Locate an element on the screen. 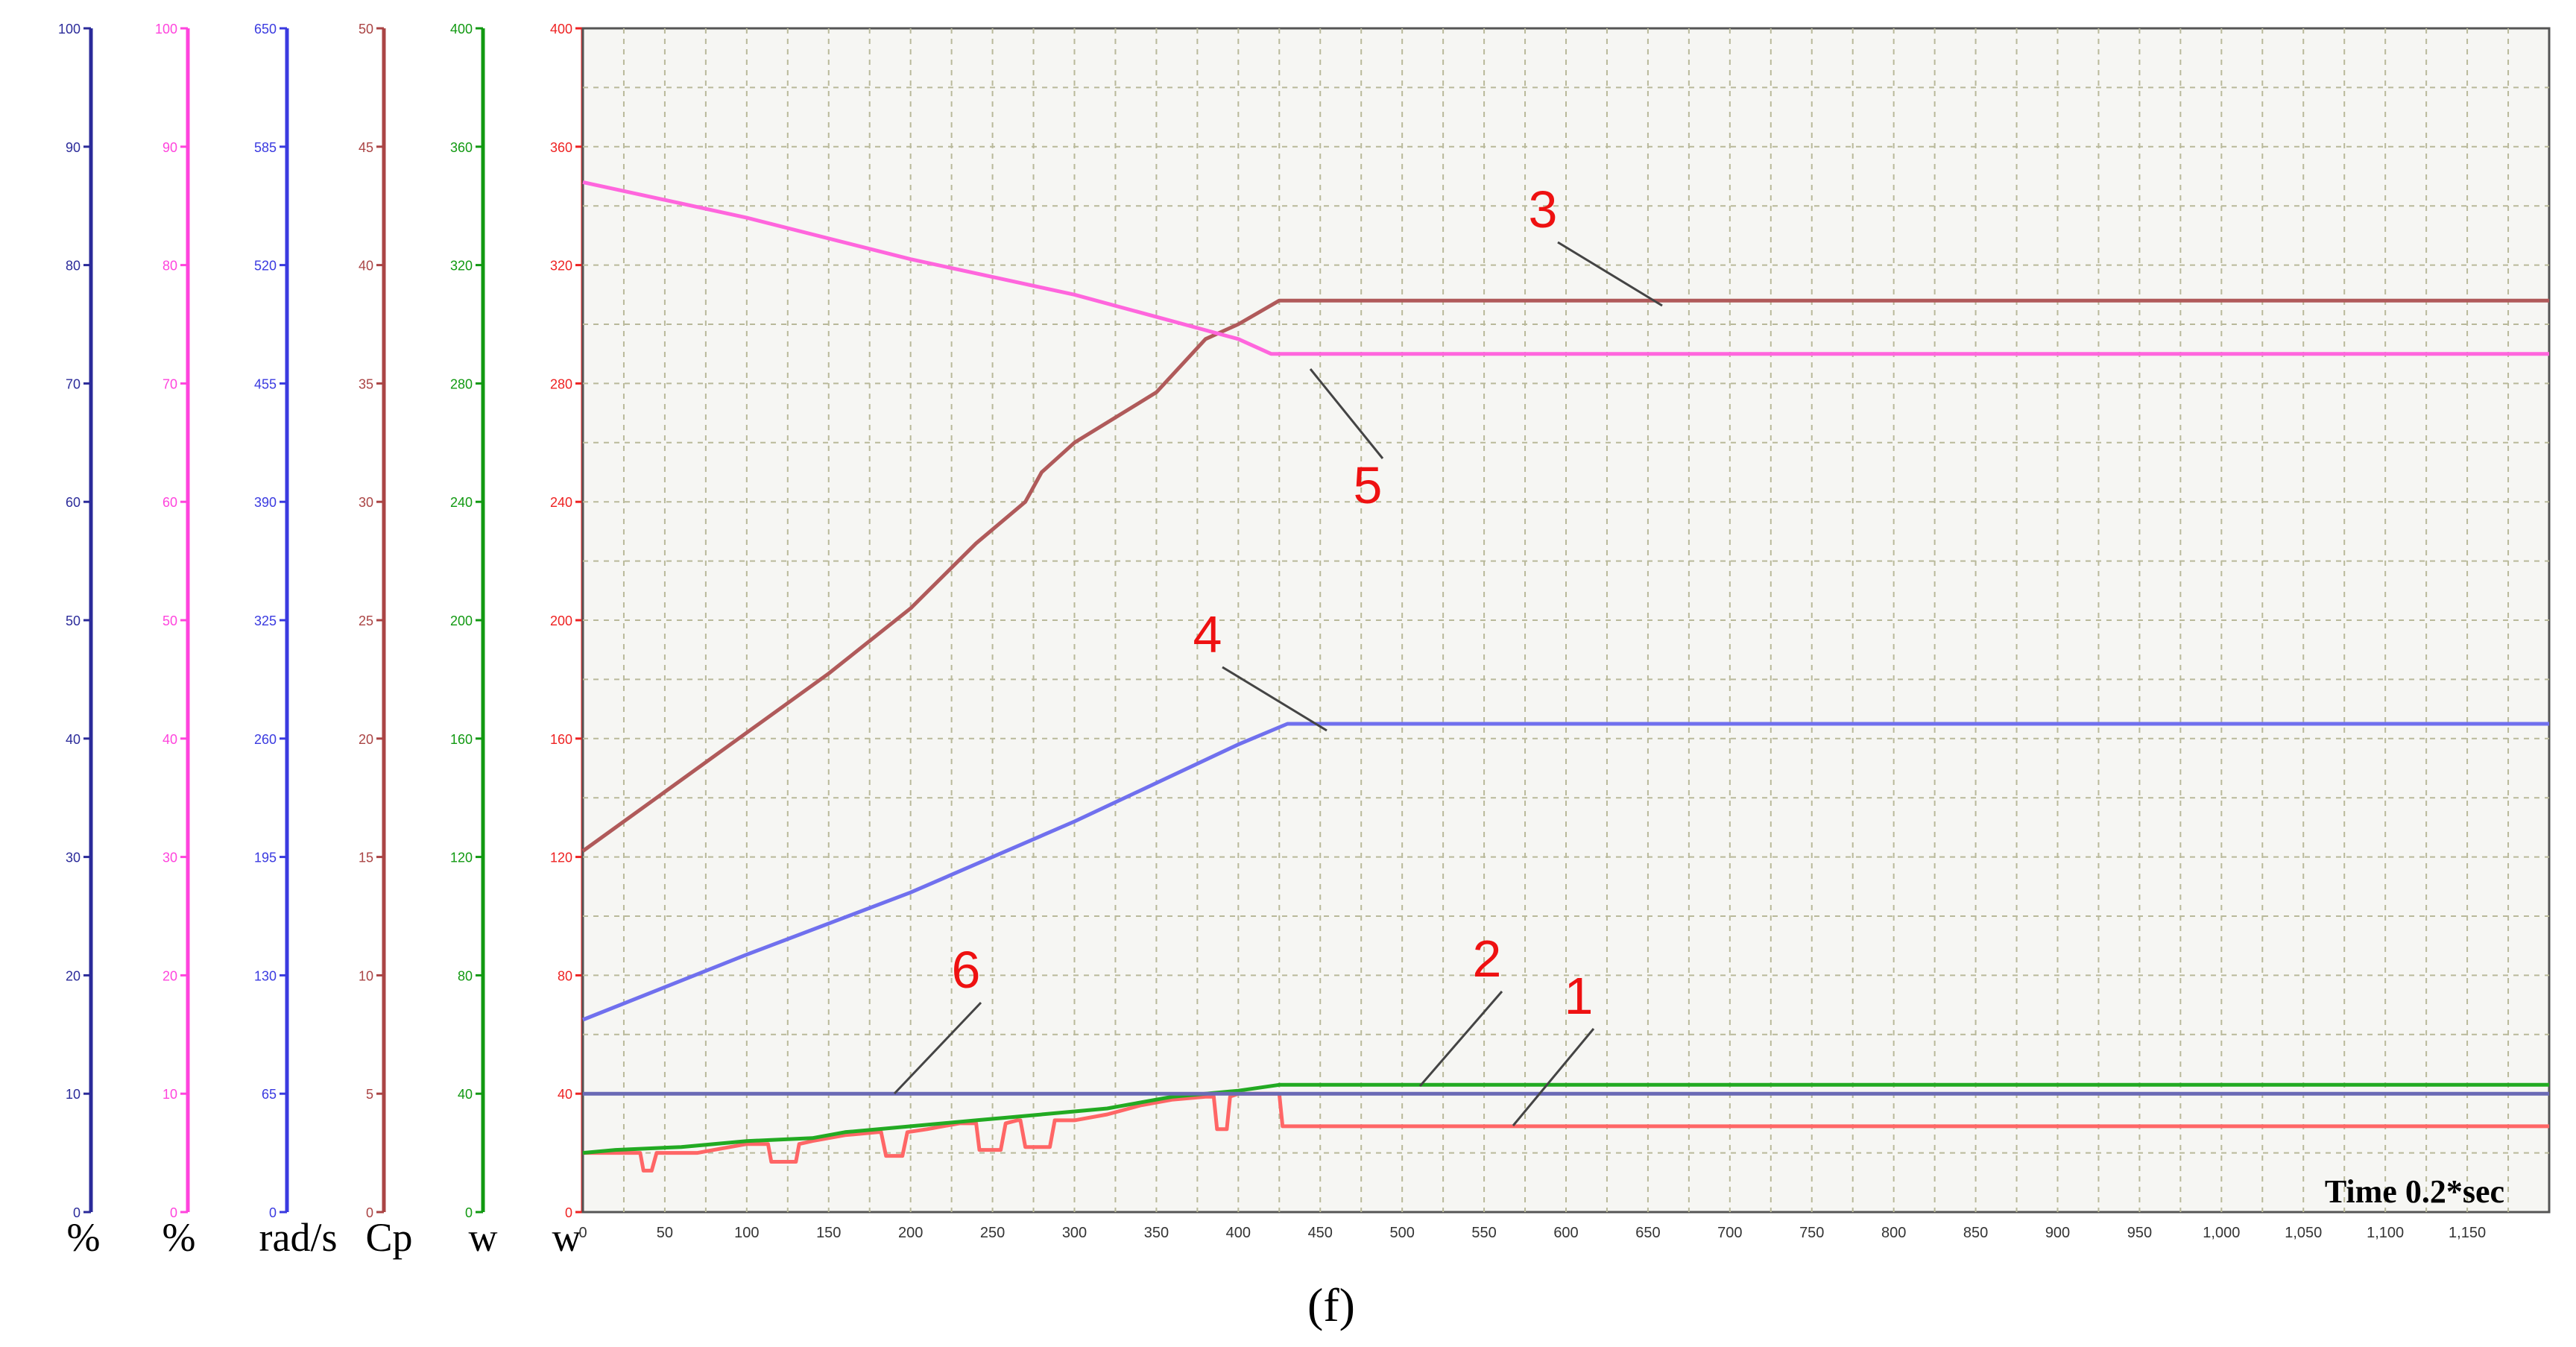 The width and height of the screenshot is (2576, 1347). x-tick-label: 650 is located at coordinates (1648, 1233).